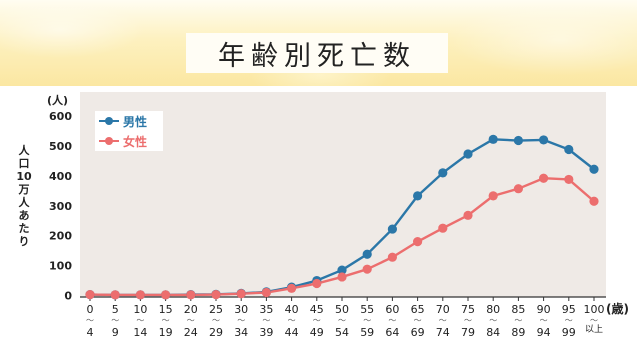 The width and height of the screenshot is (637, 342). Describe the element at coordinates (140, 332) in the screenshot. I see `x-tick-label: 14` at that location.